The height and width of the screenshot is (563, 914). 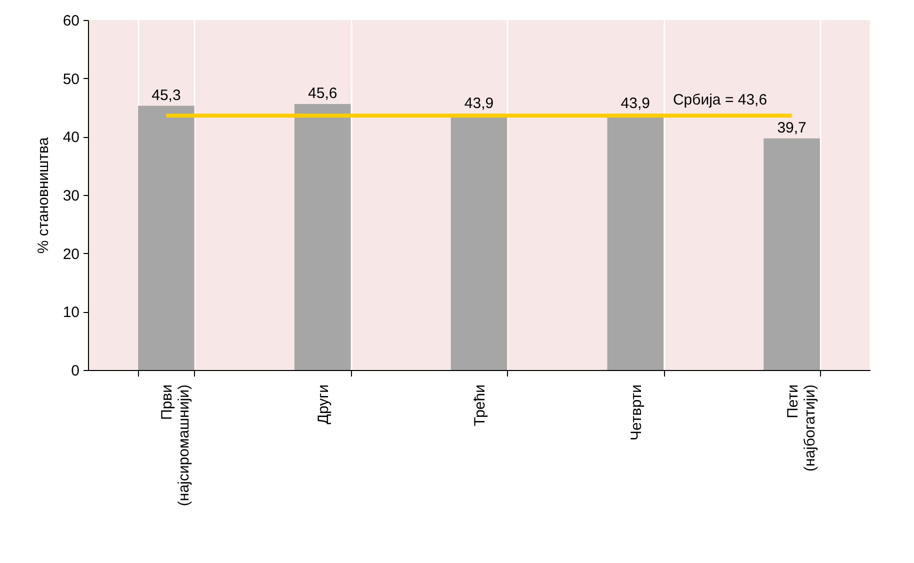 I want to click on data-label: 45,3, so click(x=166, y=95).